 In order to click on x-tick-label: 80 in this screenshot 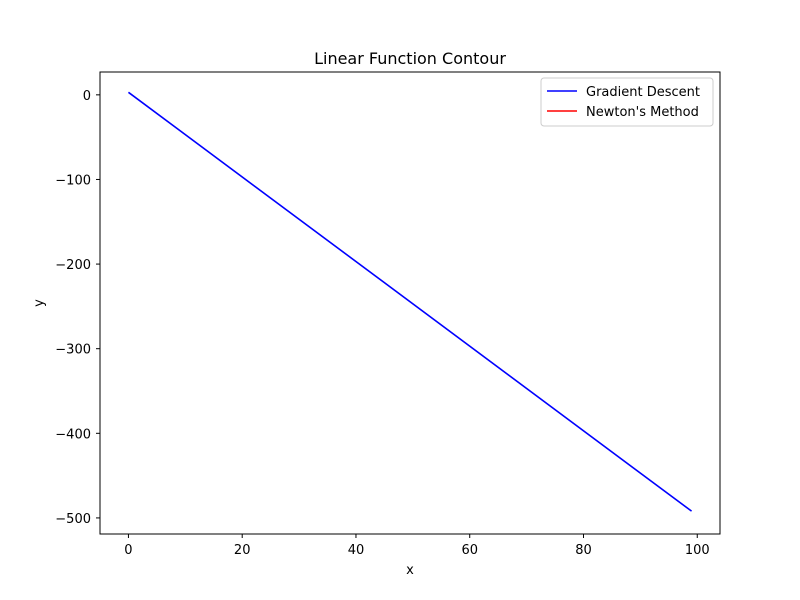, I will do `click(583, 550)`.